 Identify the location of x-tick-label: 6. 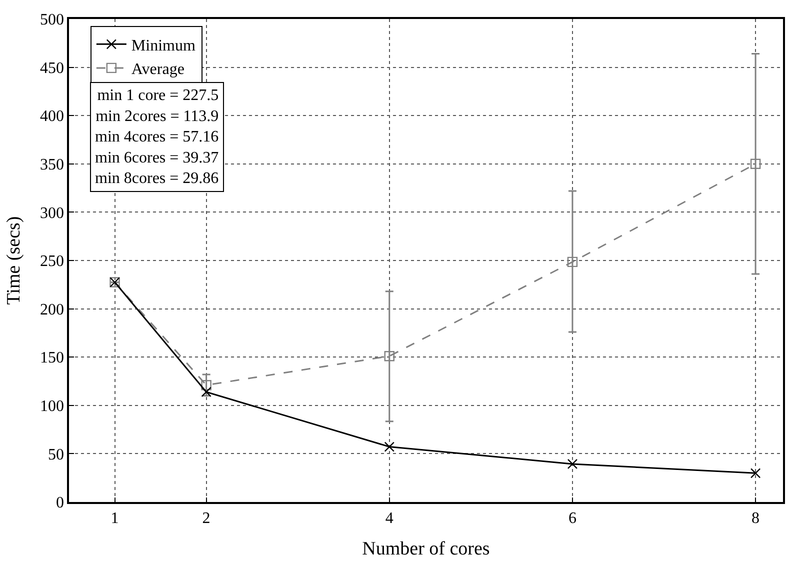
(572, 518).